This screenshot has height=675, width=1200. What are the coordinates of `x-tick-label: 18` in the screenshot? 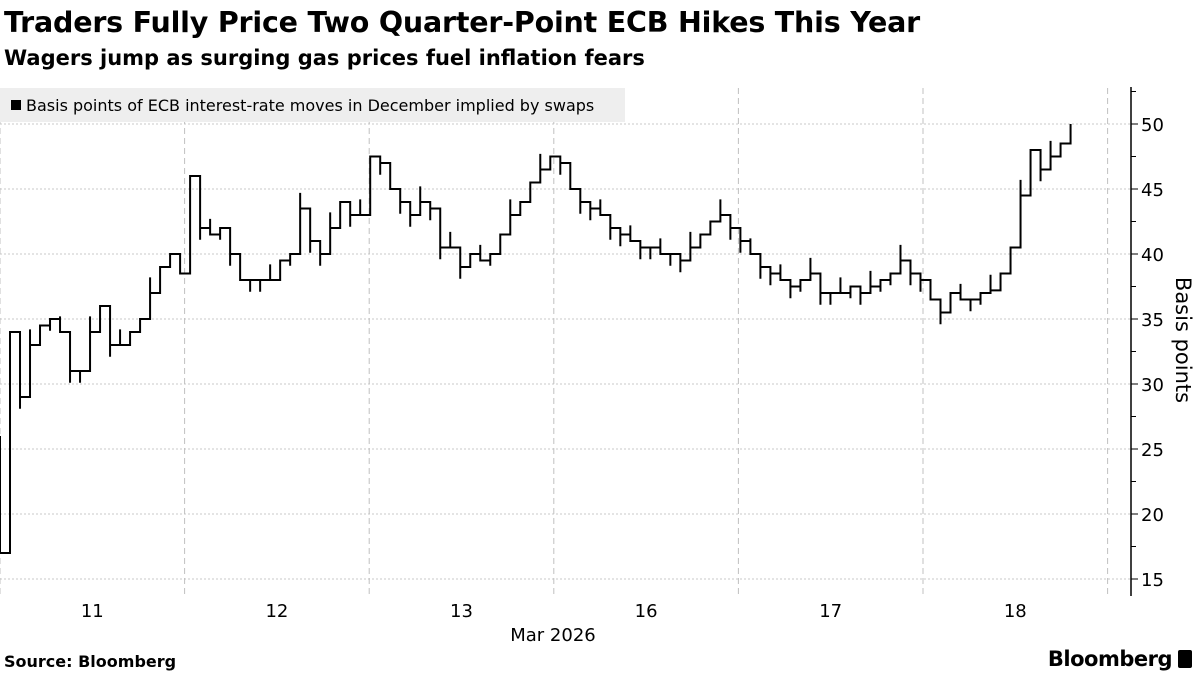 It's located at (1015, 611).